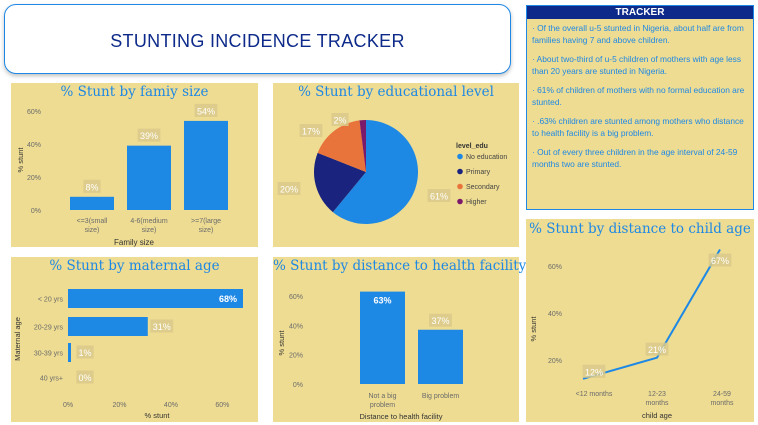 The height and width of the screenshot is (425, 758). I want to click on data-label: 68%, so click(228, 299).